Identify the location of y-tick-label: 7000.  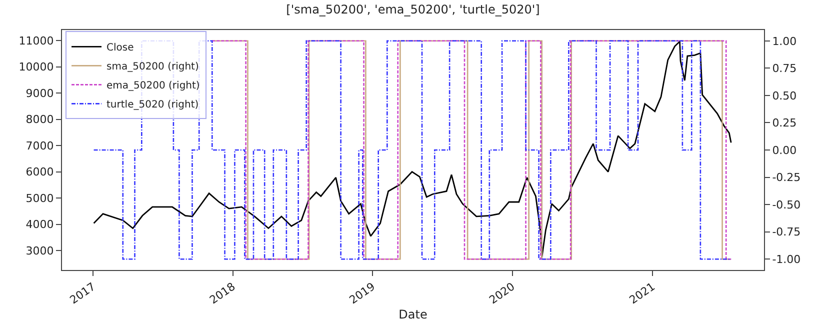
(40, 145).